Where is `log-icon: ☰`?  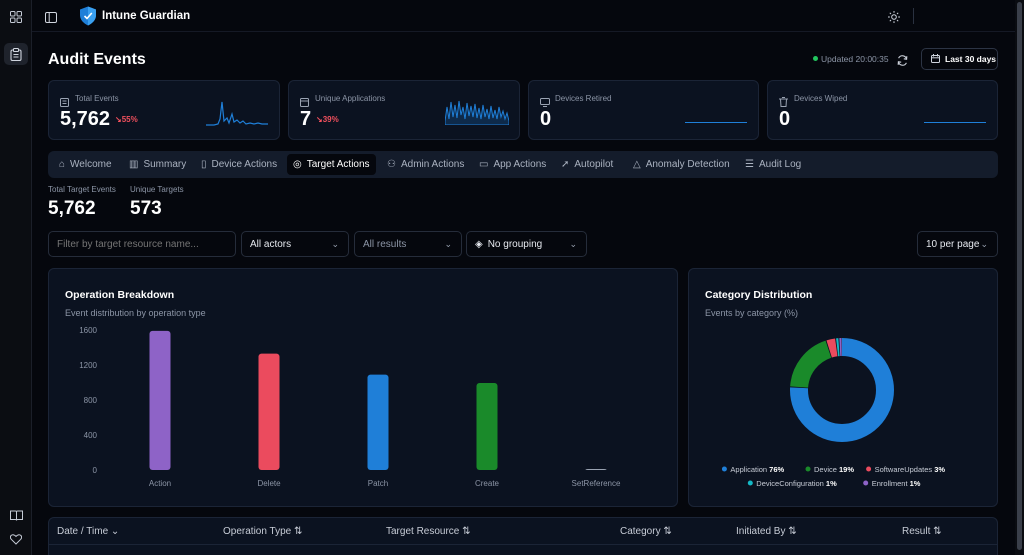 log-icon: ☰ is located at coordinates (749, 164).